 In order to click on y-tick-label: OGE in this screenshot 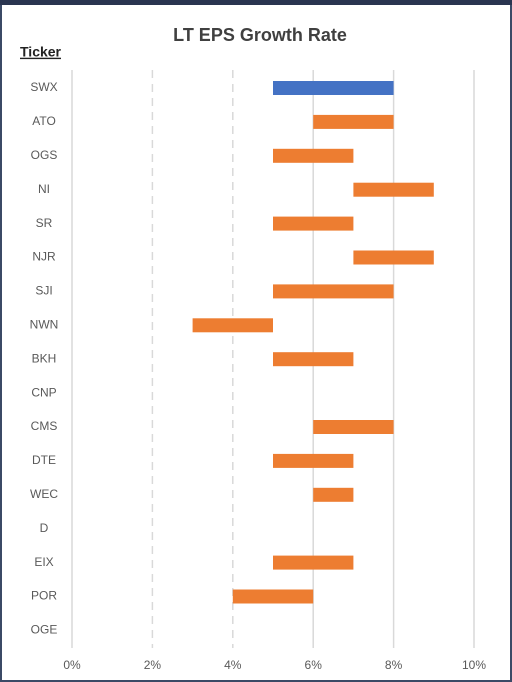, I will do `click(44, 630)`.